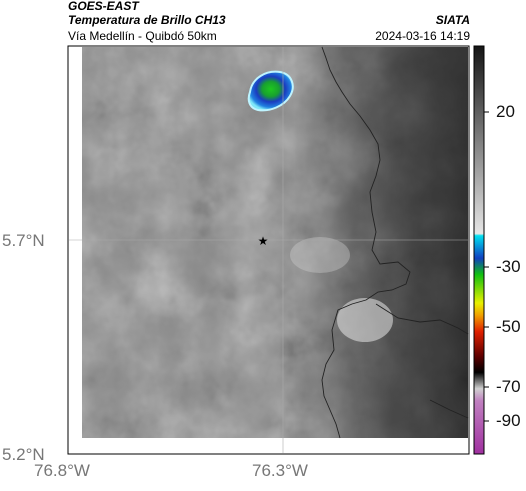  I want to click on admin-border-east, so click(449, 409).